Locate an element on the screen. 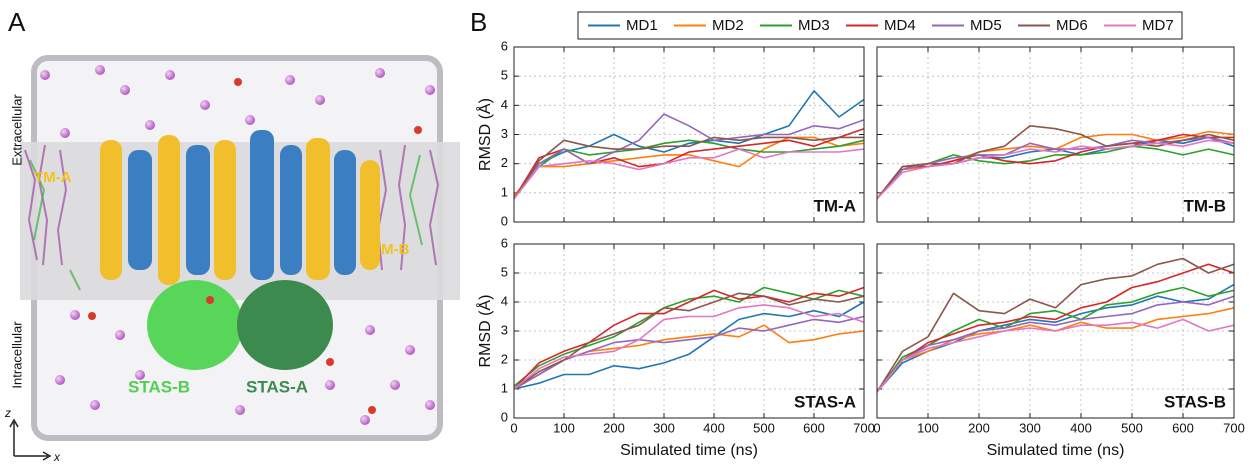 This screenshot has height=465, width=1250. panel-label: A is located at coordinates (17, 22).